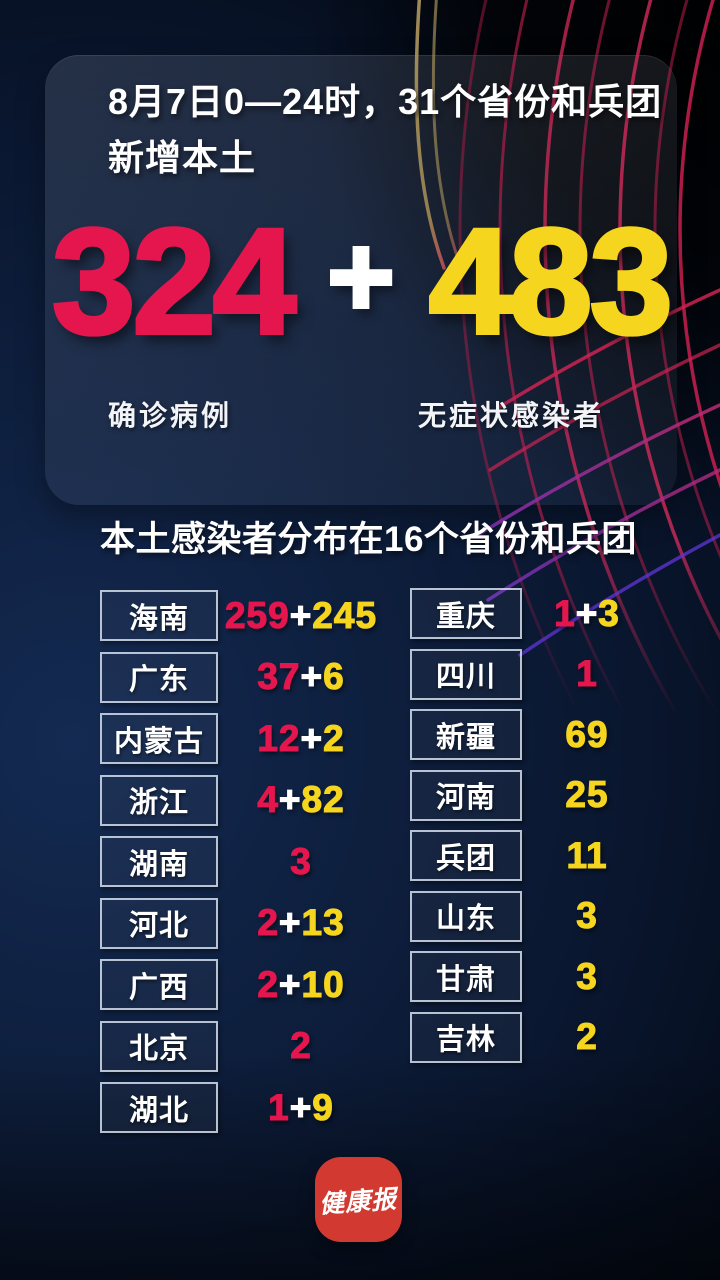 The image size is (720, 1280). Describe the element at coordinates (334, 738) in the screenshot. I see `asymptomatic-part: 2` at that location.